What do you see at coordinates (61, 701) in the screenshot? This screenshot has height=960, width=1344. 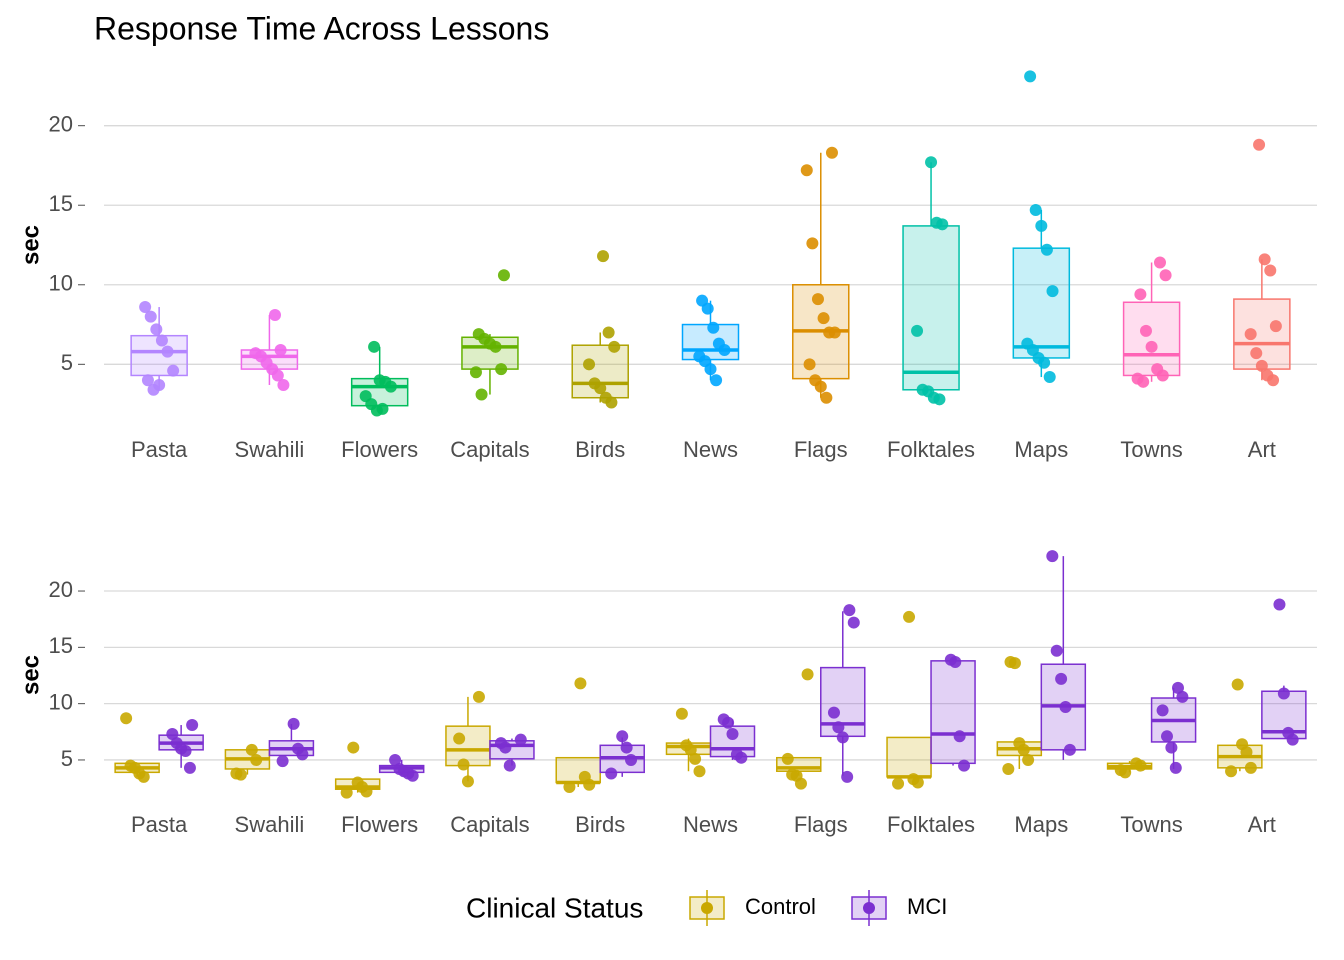 I see `y-tick-label: 10` at bounding box center [61, 701].